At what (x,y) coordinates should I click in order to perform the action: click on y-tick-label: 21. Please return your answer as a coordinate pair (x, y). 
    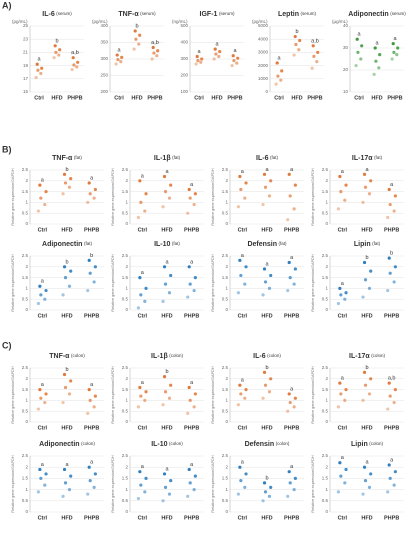
    Looking at the image, I should click on (26, 52).